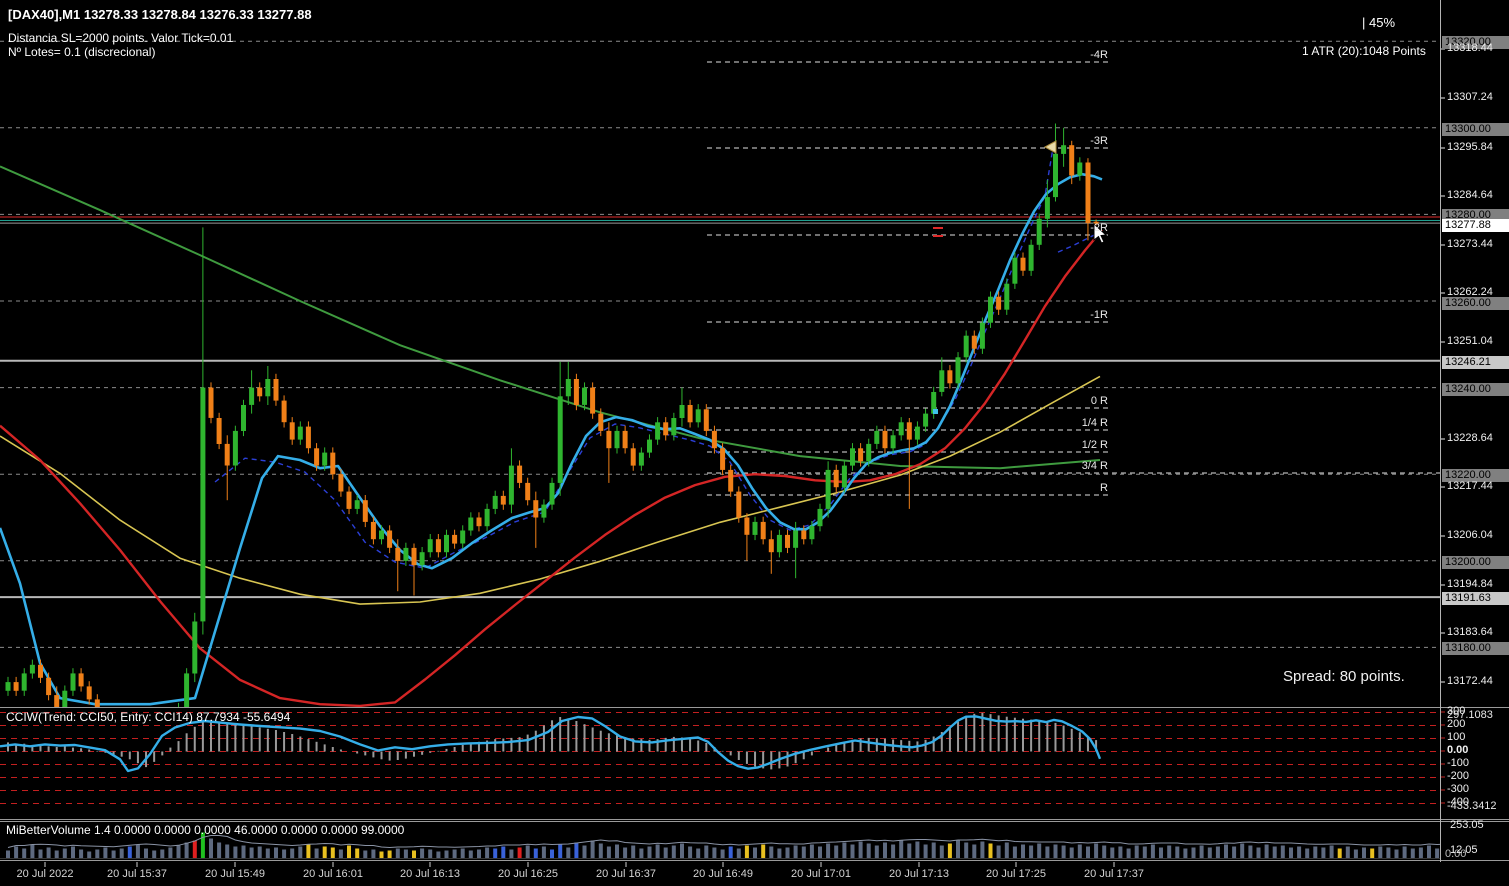 The width and height of the screenshot is (1509, 886). I want to click on lots-info-line: Nº Lotes= 0.1 (discrecional), so click(82, 52).